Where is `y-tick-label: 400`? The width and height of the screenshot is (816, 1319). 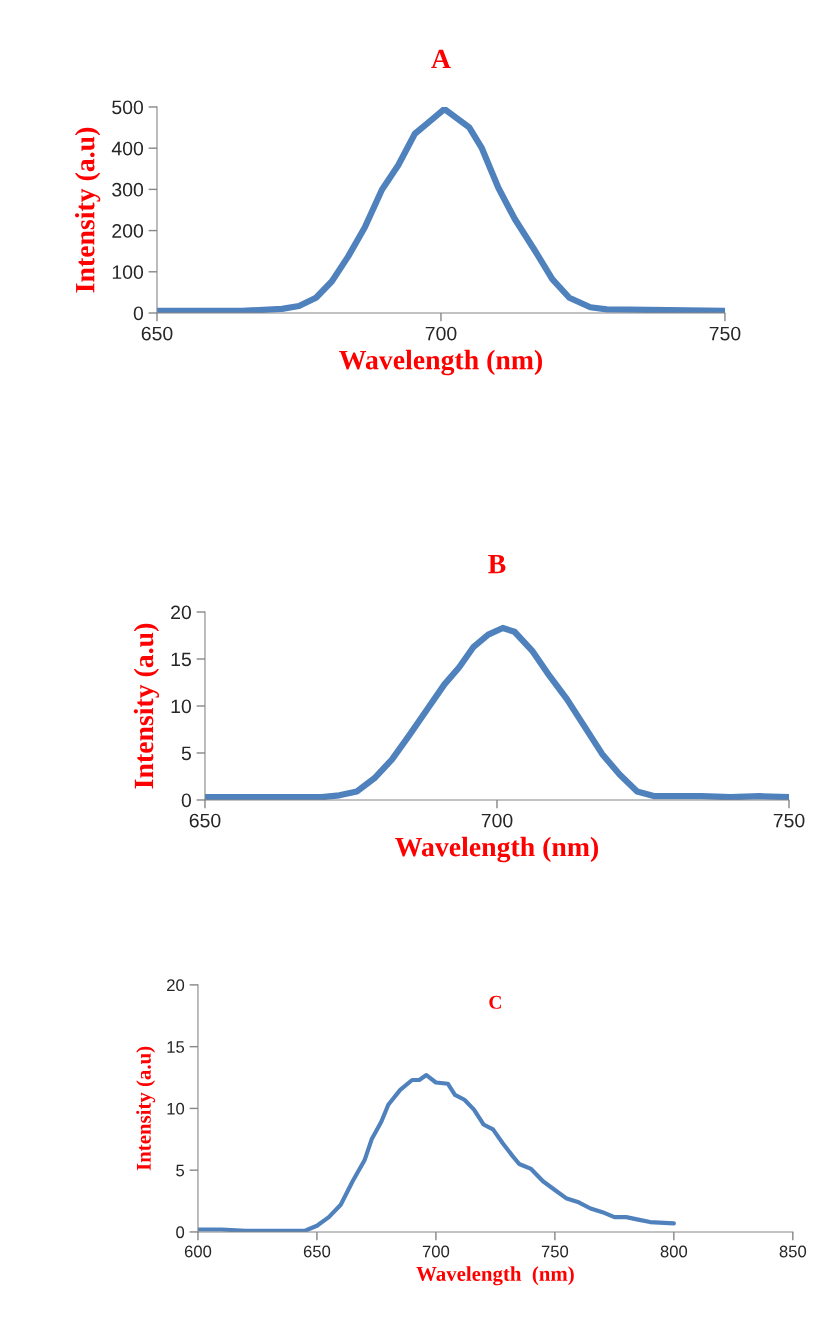 y-tick-label: 400 is located at coordinates (127, 148).